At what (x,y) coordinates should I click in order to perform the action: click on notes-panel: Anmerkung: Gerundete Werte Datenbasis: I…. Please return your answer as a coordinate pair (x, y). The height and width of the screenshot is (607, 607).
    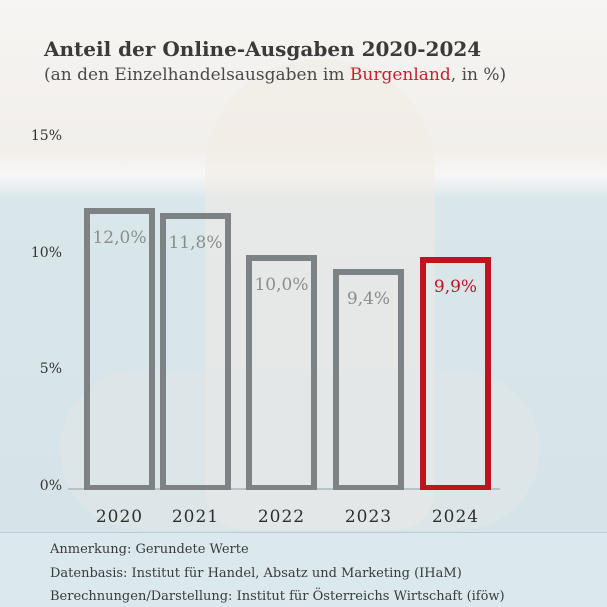
    Looking at the image, I should click on (303, 569).